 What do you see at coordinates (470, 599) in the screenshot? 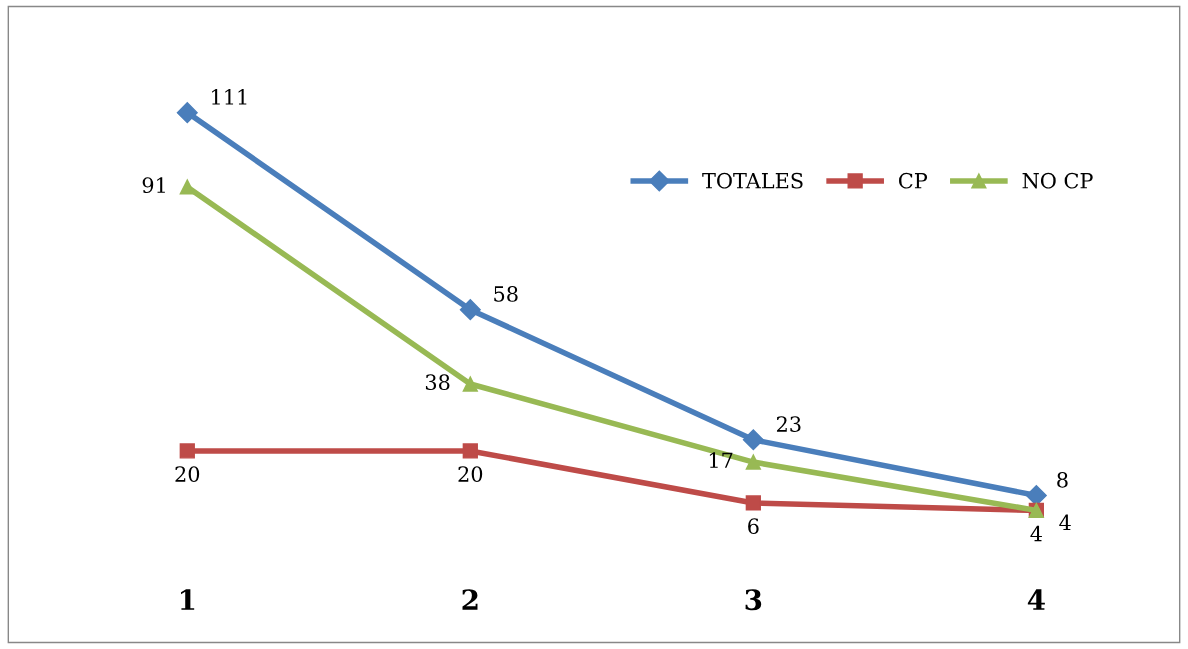
I see `x-tick-label: 2` at bounding box center [470, 599].